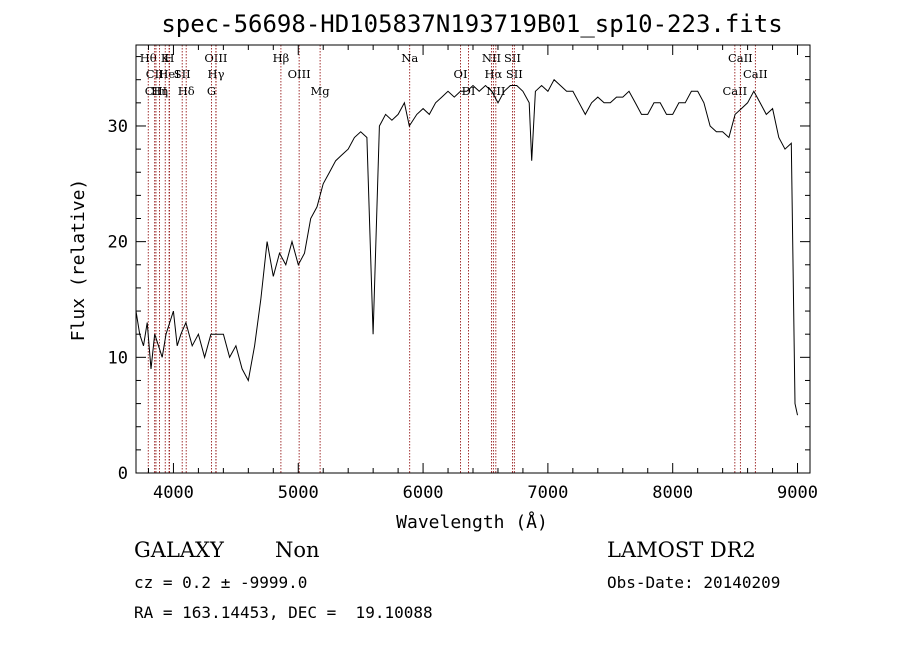 This screenshot has width=900, height=649. I want to click on spectral-line-label: Mg, so click(321, 91).